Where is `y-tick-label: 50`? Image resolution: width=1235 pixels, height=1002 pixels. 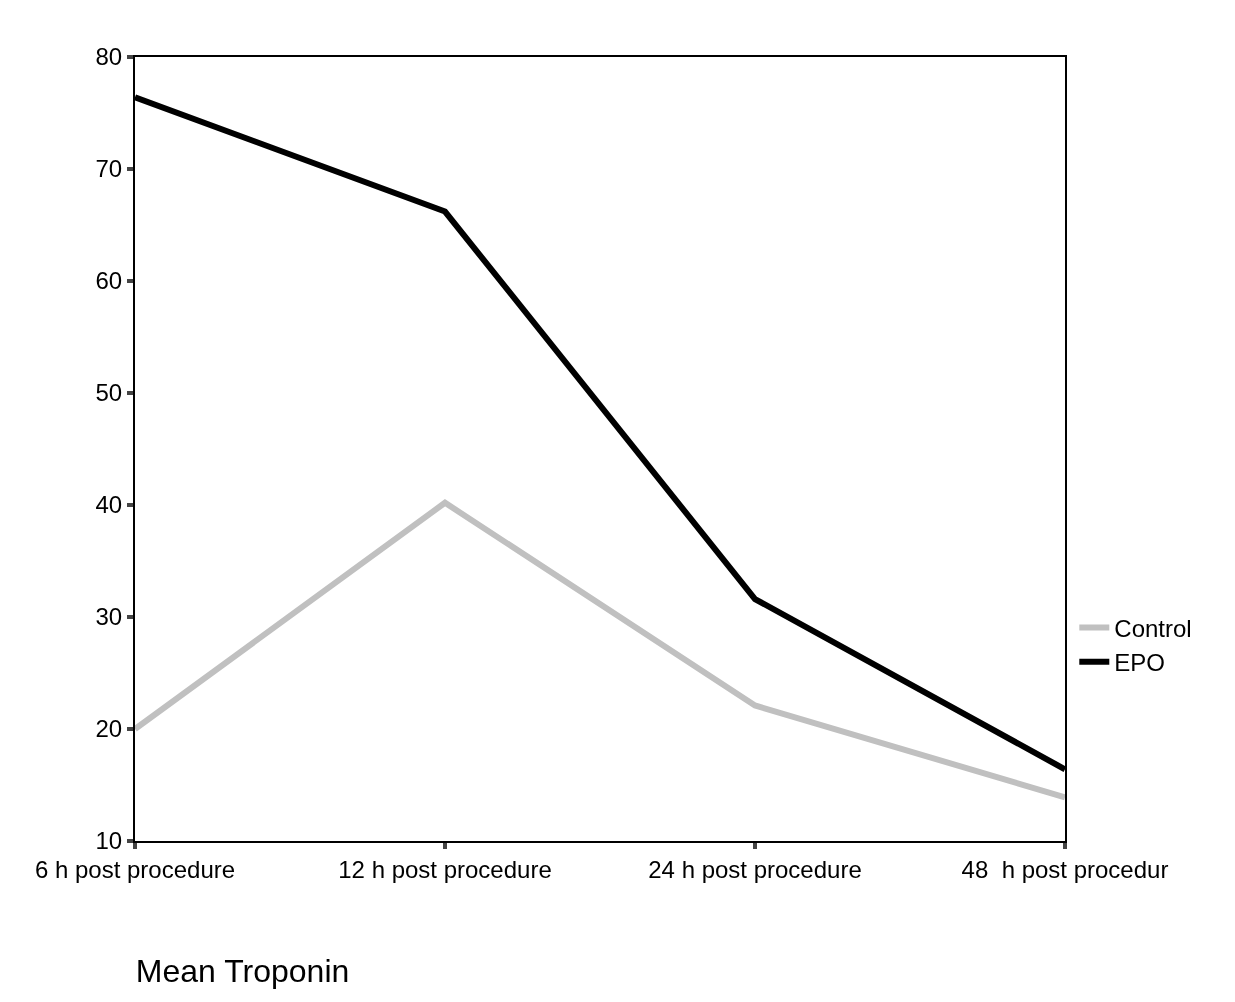
y-tick-label: 50 is located at coordinates (109, 393).